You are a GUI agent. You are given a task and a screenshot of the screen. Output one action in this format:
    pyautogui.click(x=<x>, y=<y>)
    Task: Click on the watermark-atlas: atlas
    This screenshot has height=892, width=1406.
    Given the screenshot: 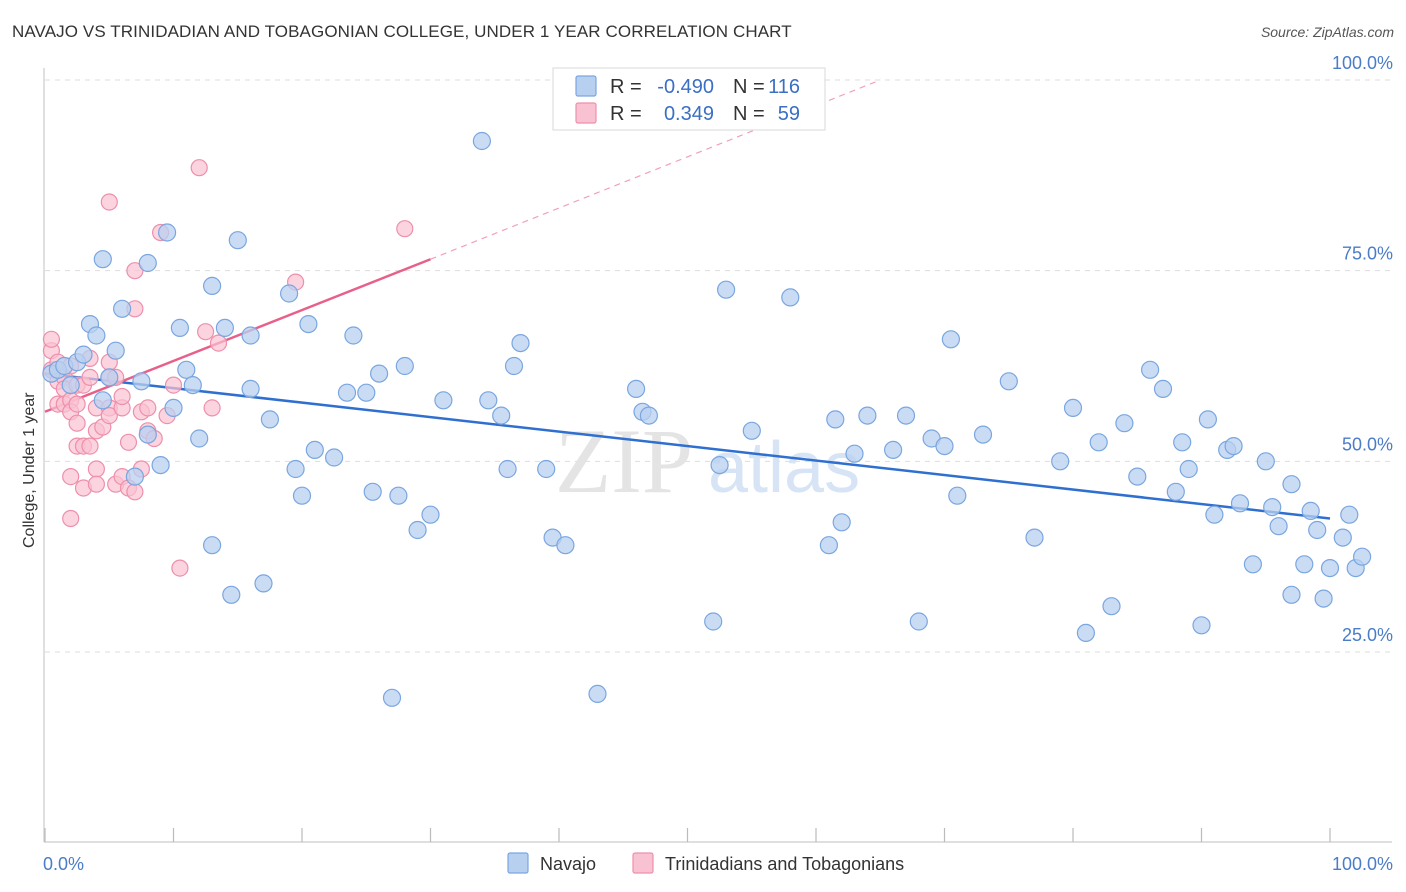 What is the action you would take?
    pyautogui.click(x=784, y=468)
    